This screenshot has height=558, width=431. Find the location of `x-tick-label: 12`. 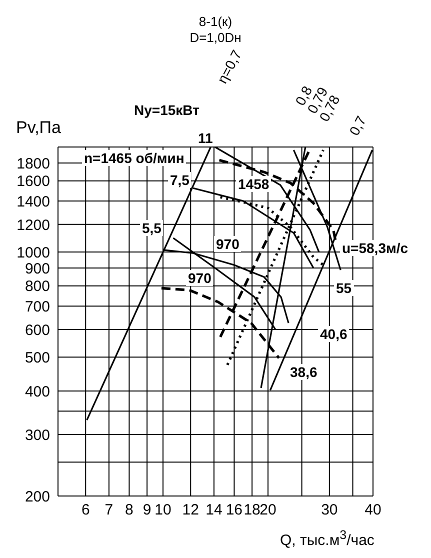

x-tick-label: 12 is located at coordinates (190, 510).